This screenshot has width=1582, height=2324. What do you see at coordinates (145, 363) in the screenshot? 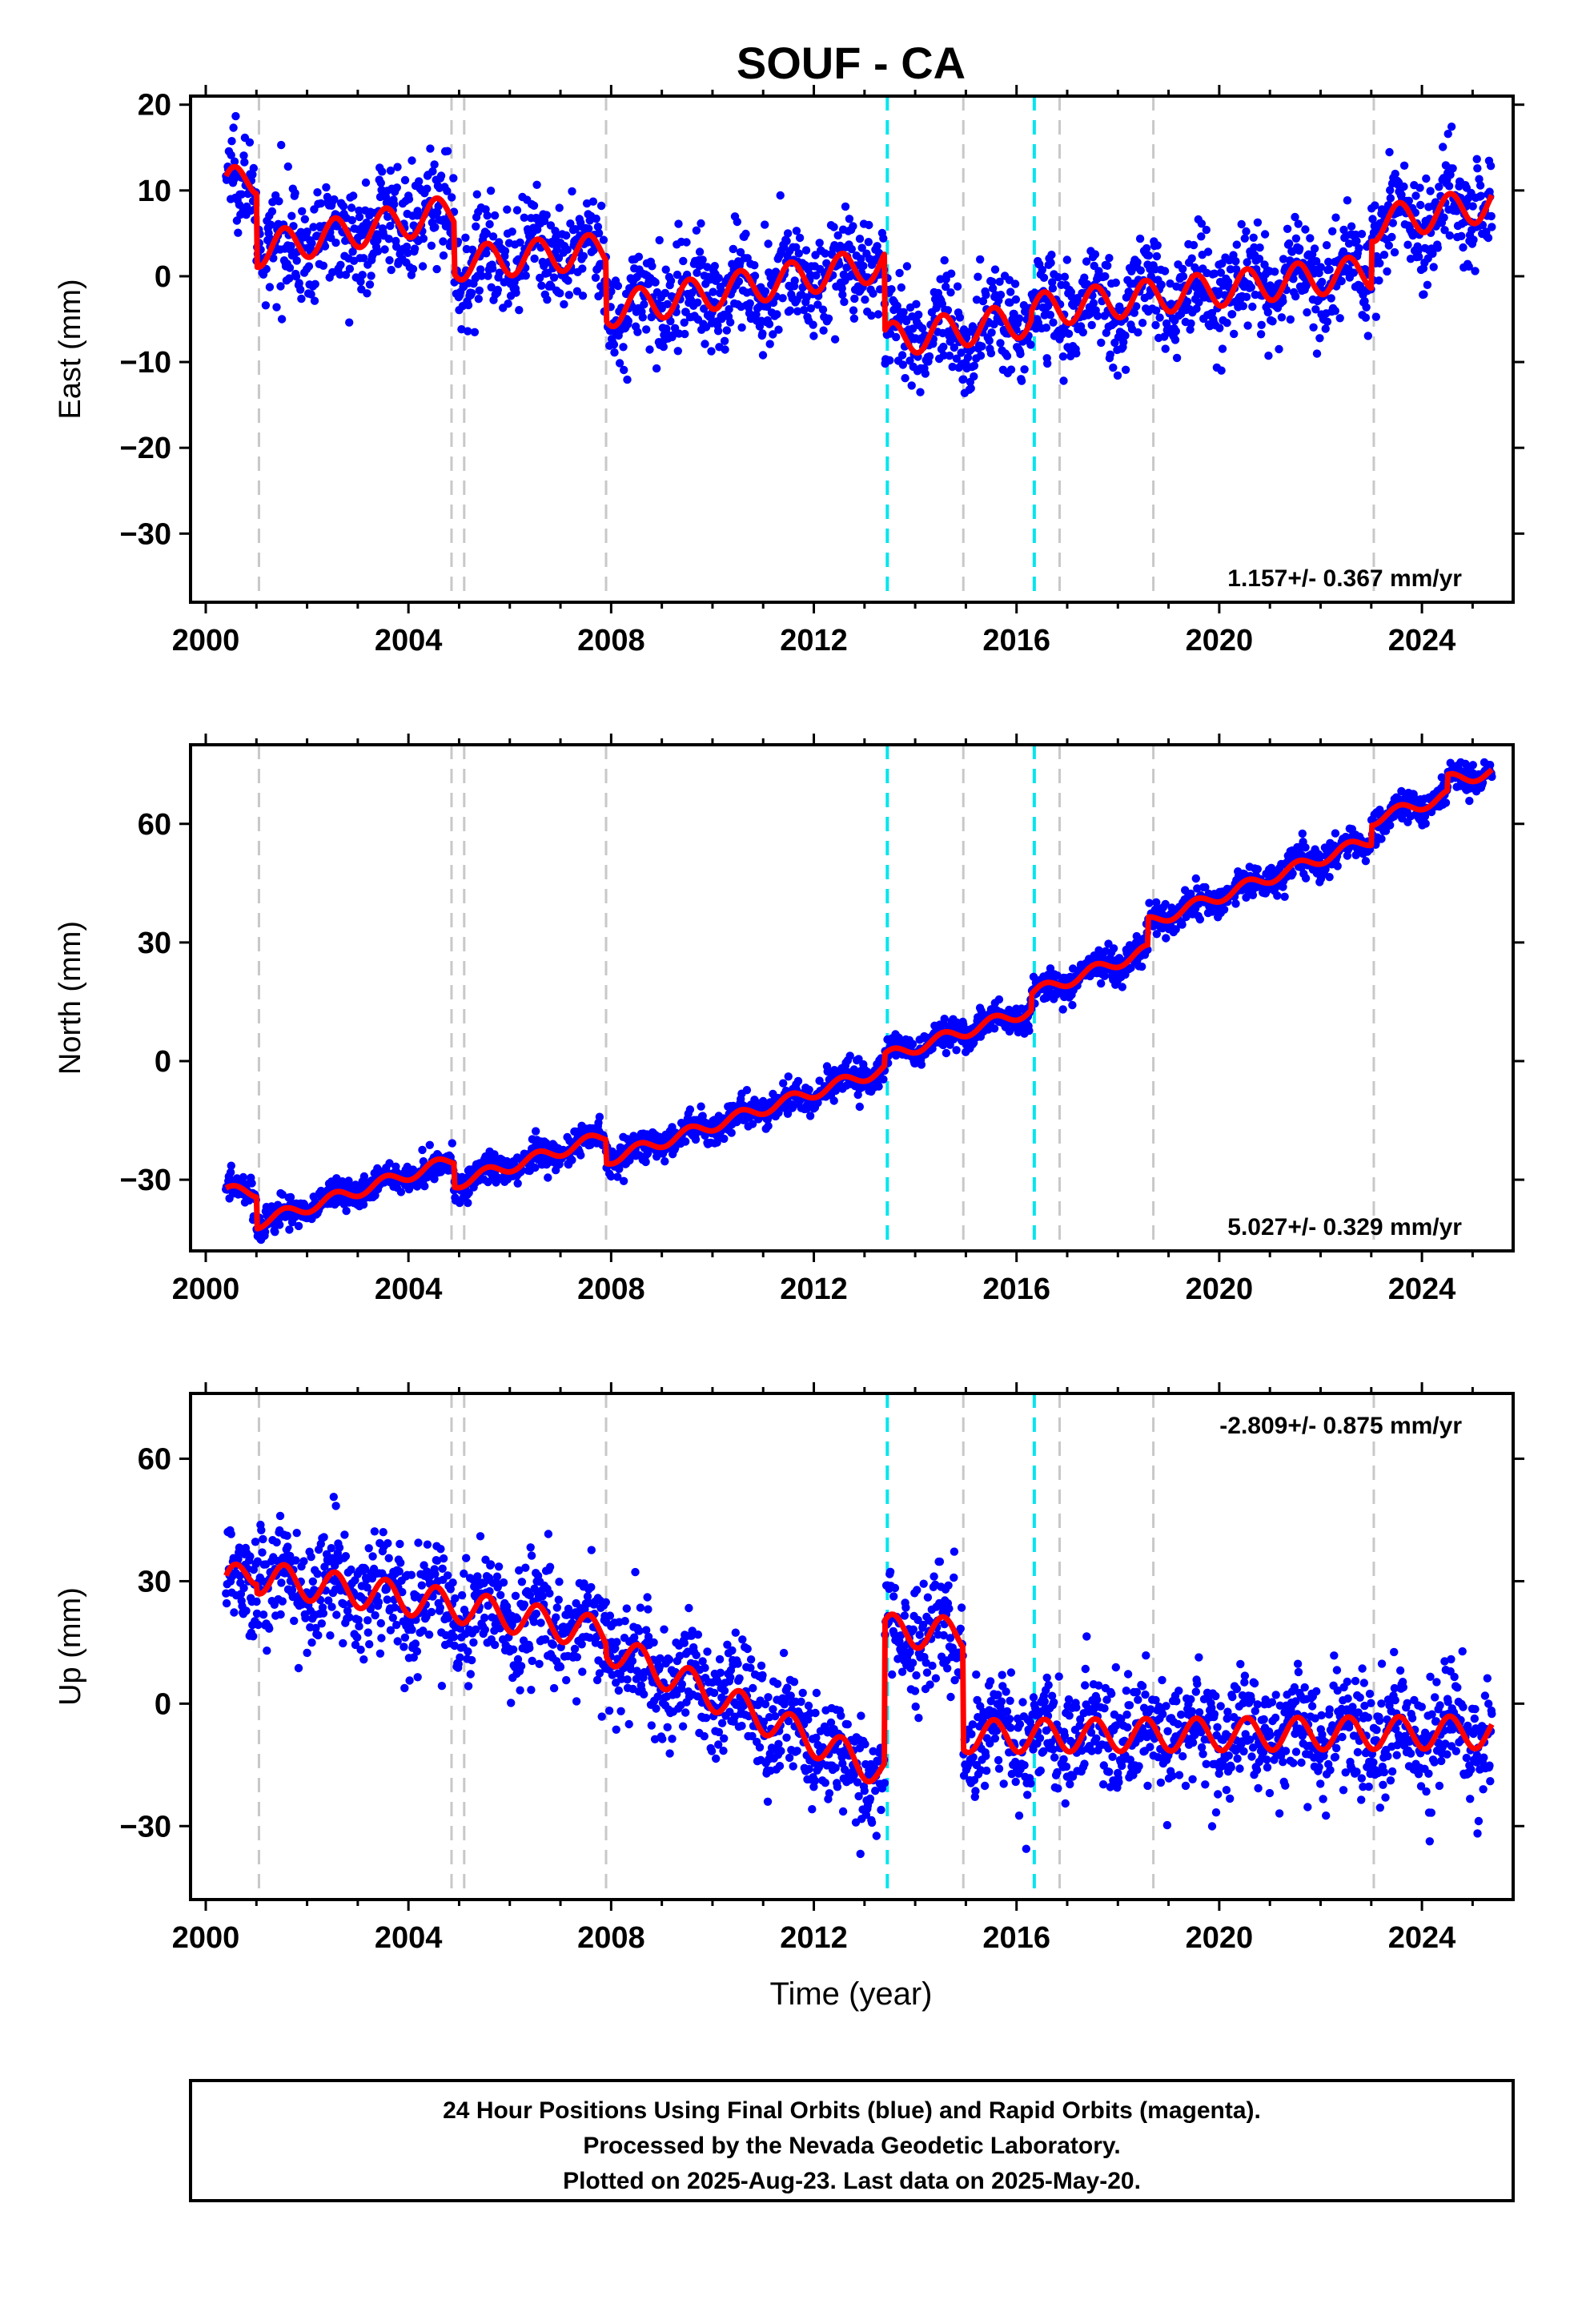
I see `y-tick-label: −10` at bounding box center [145, 363].